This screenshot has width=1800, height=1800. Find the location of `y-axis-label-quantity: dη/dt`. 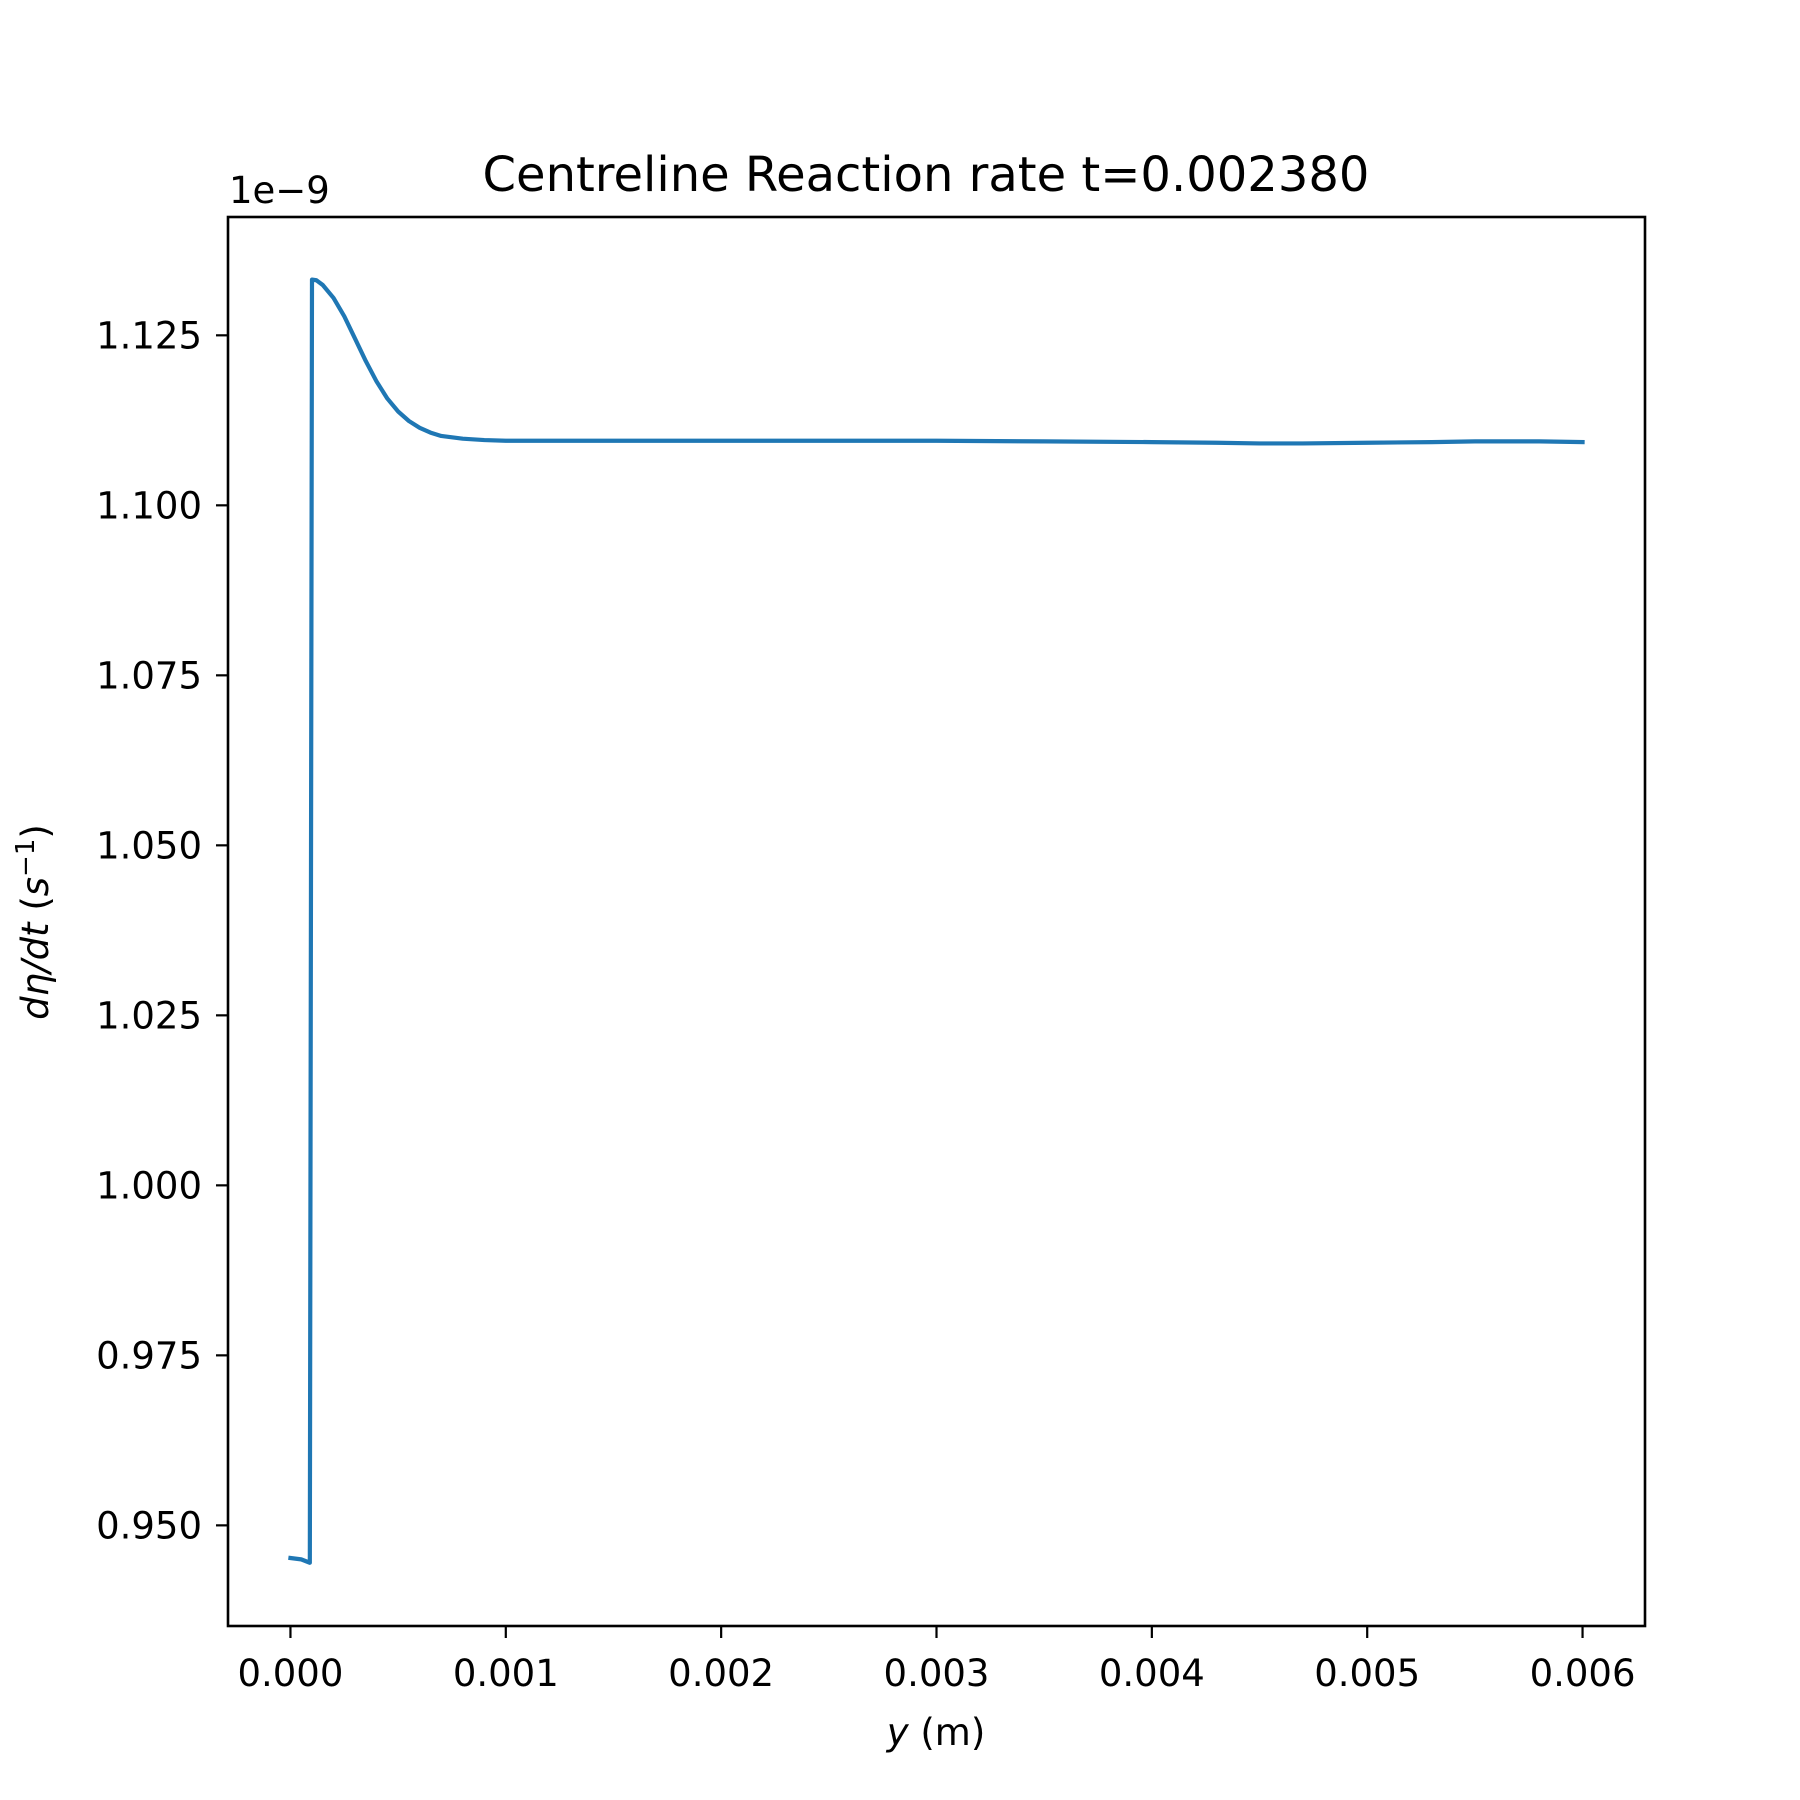

y-axis-label-quantity: dη/dt is located at coordinates (35, 970).